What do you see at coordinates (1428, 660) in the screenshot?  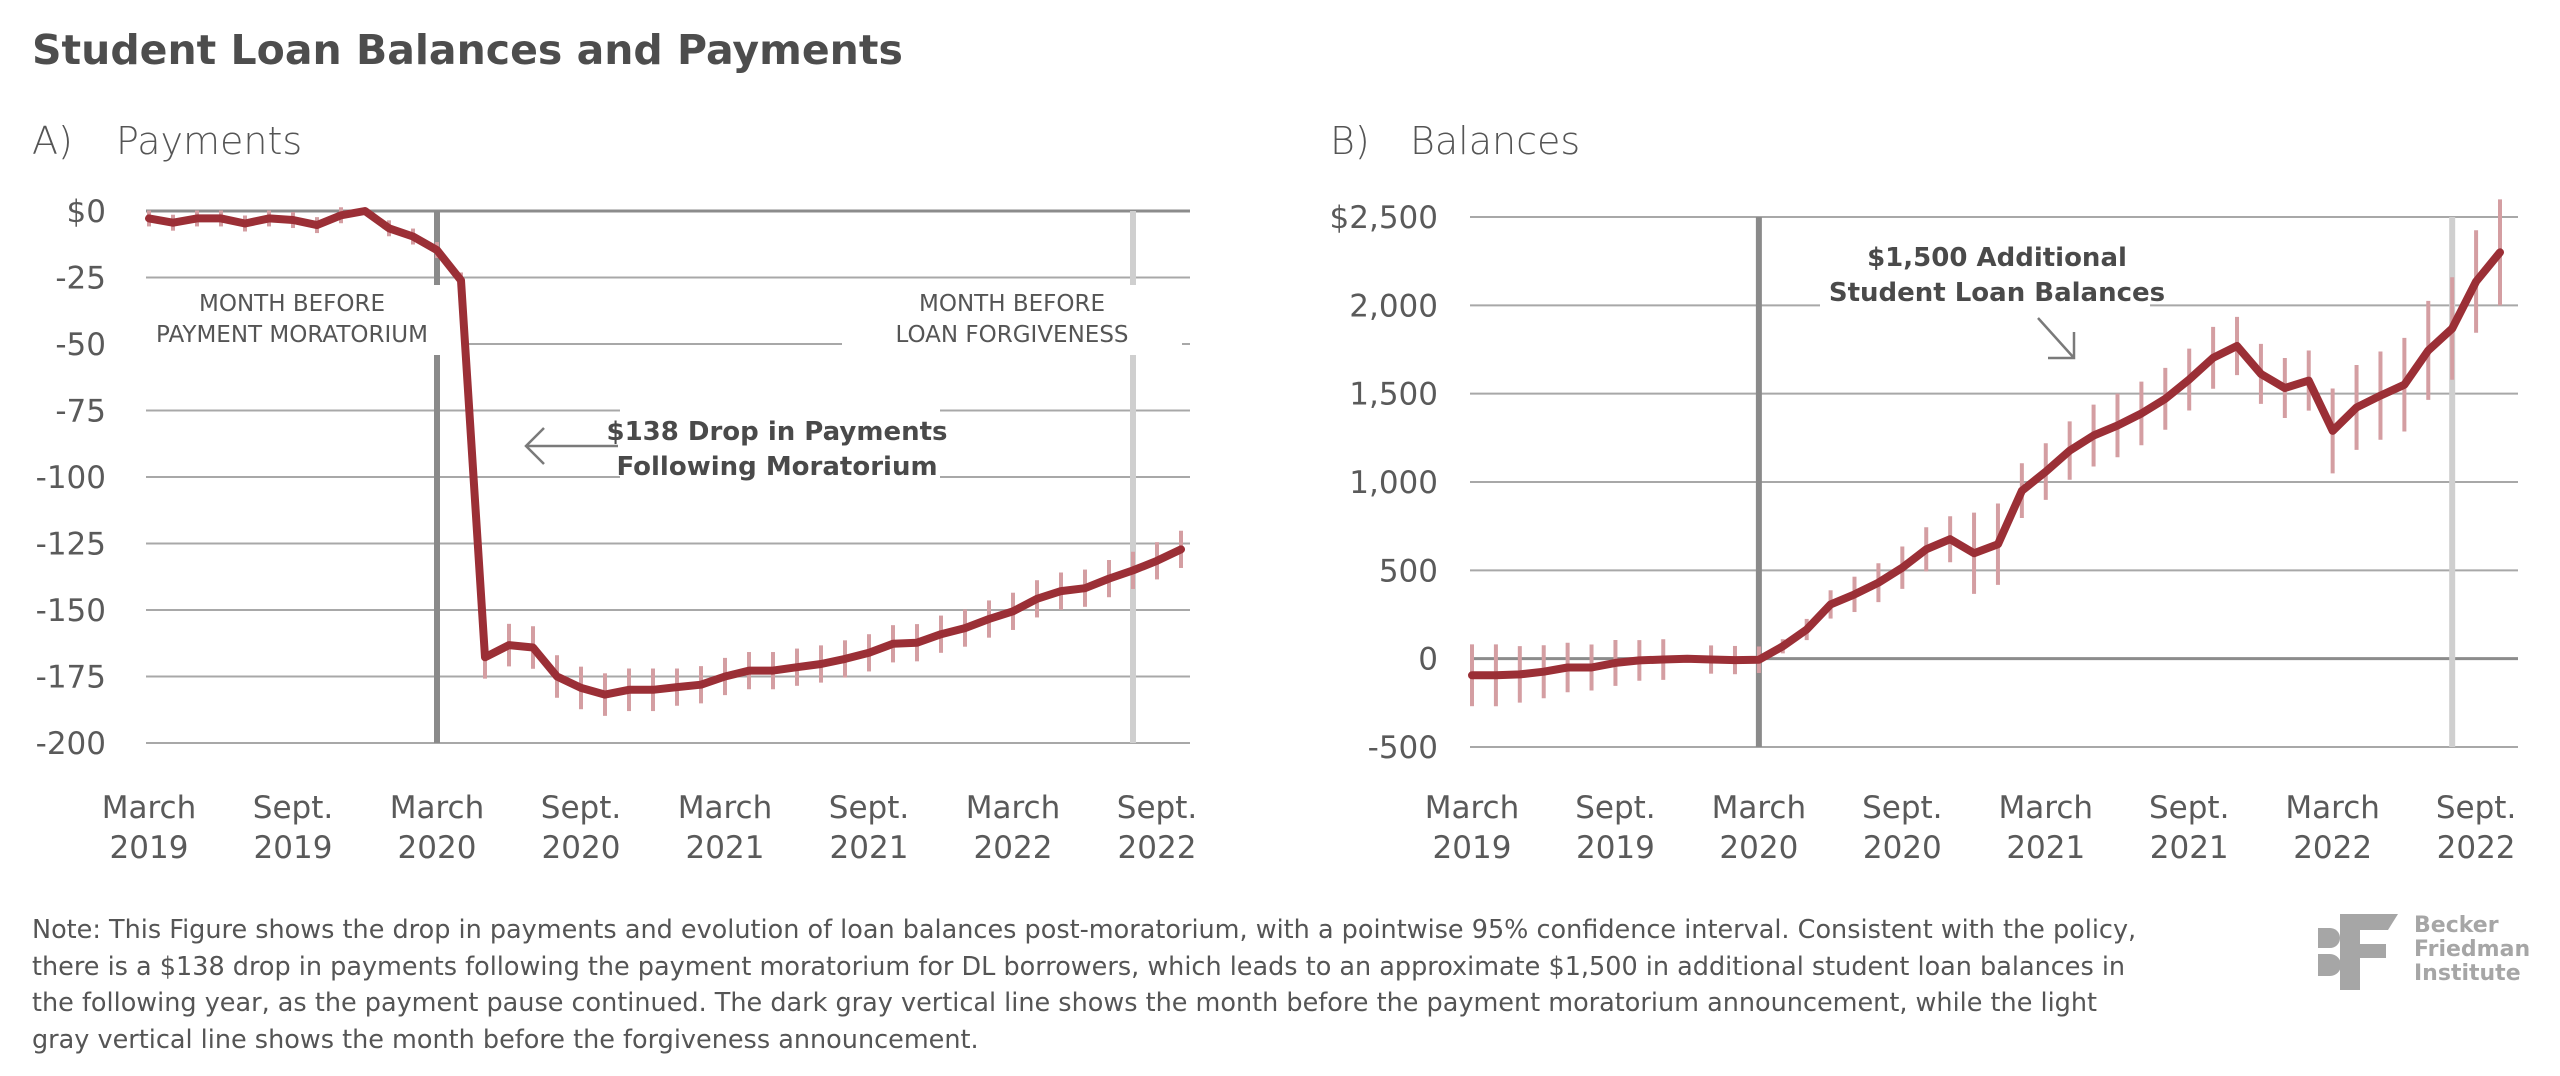 I see `y-tick-label: 0` at bounding box center [1428, 660].